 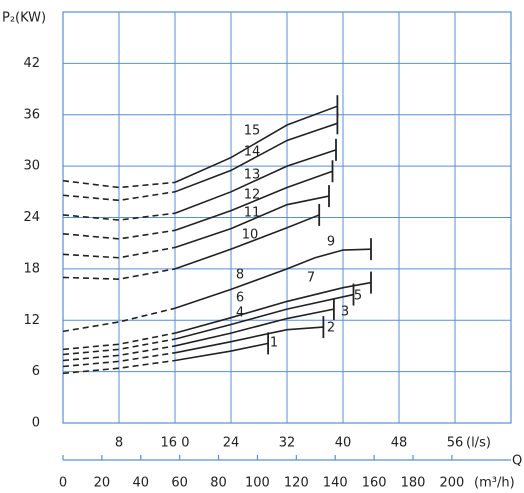 I want to click on curve-label: 10, so click(x=250, y=235).